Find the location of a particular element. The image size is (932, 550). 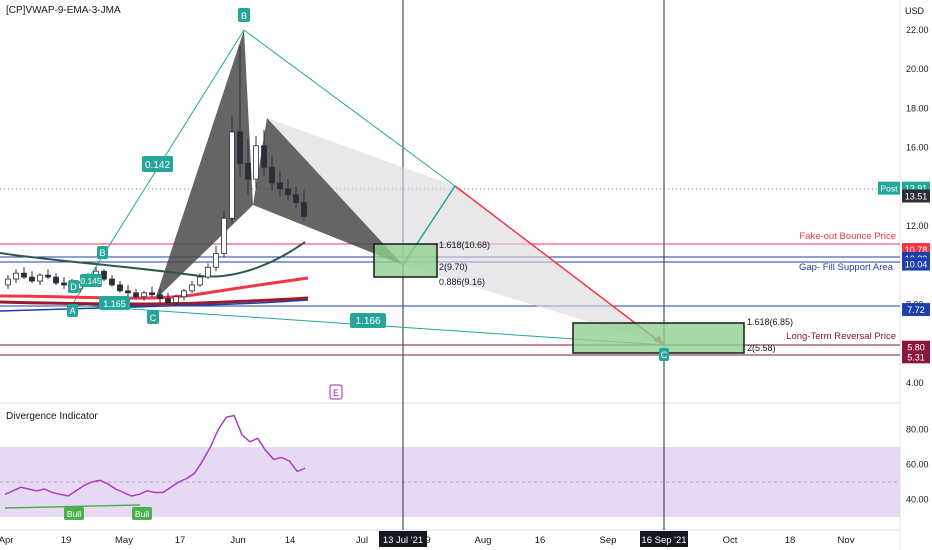

x-tick: 13 Jul '21 is located at coordinates (403, 539).